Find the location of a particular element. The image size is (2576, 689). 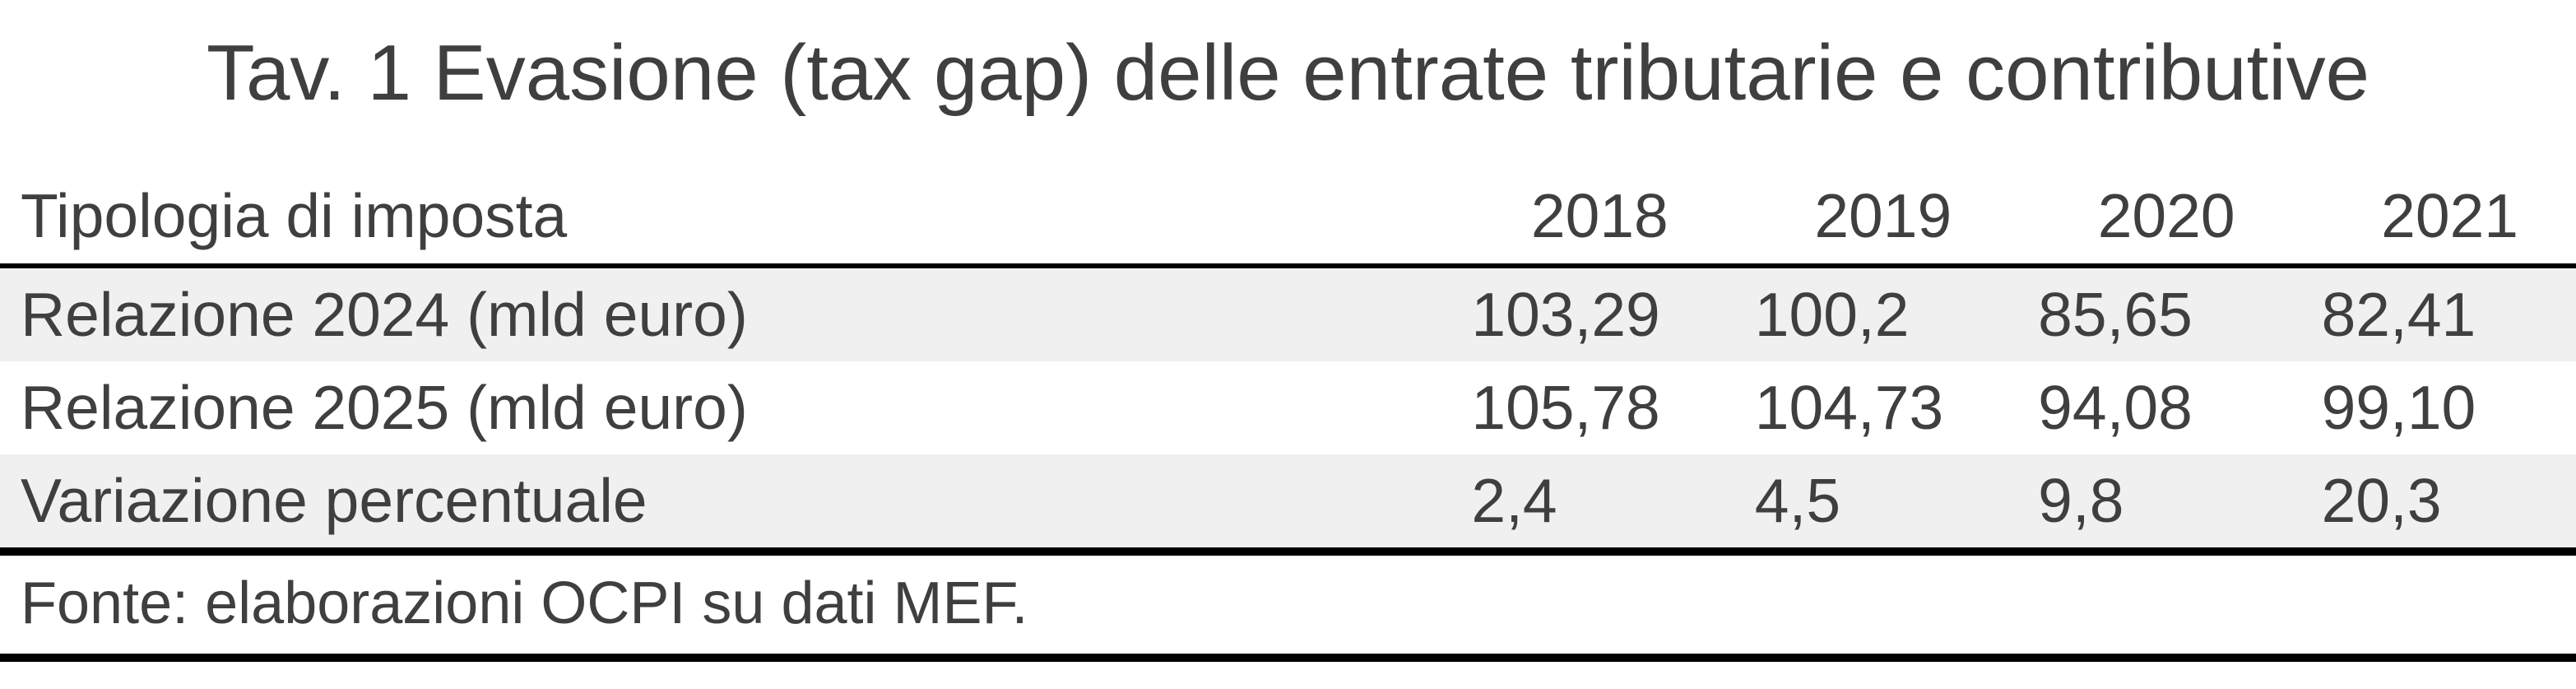

table-row-variazione-percentuale: Variazione percentuale 2,4 4,5 9,8 20,3 is located at coordinates (1288, 505).